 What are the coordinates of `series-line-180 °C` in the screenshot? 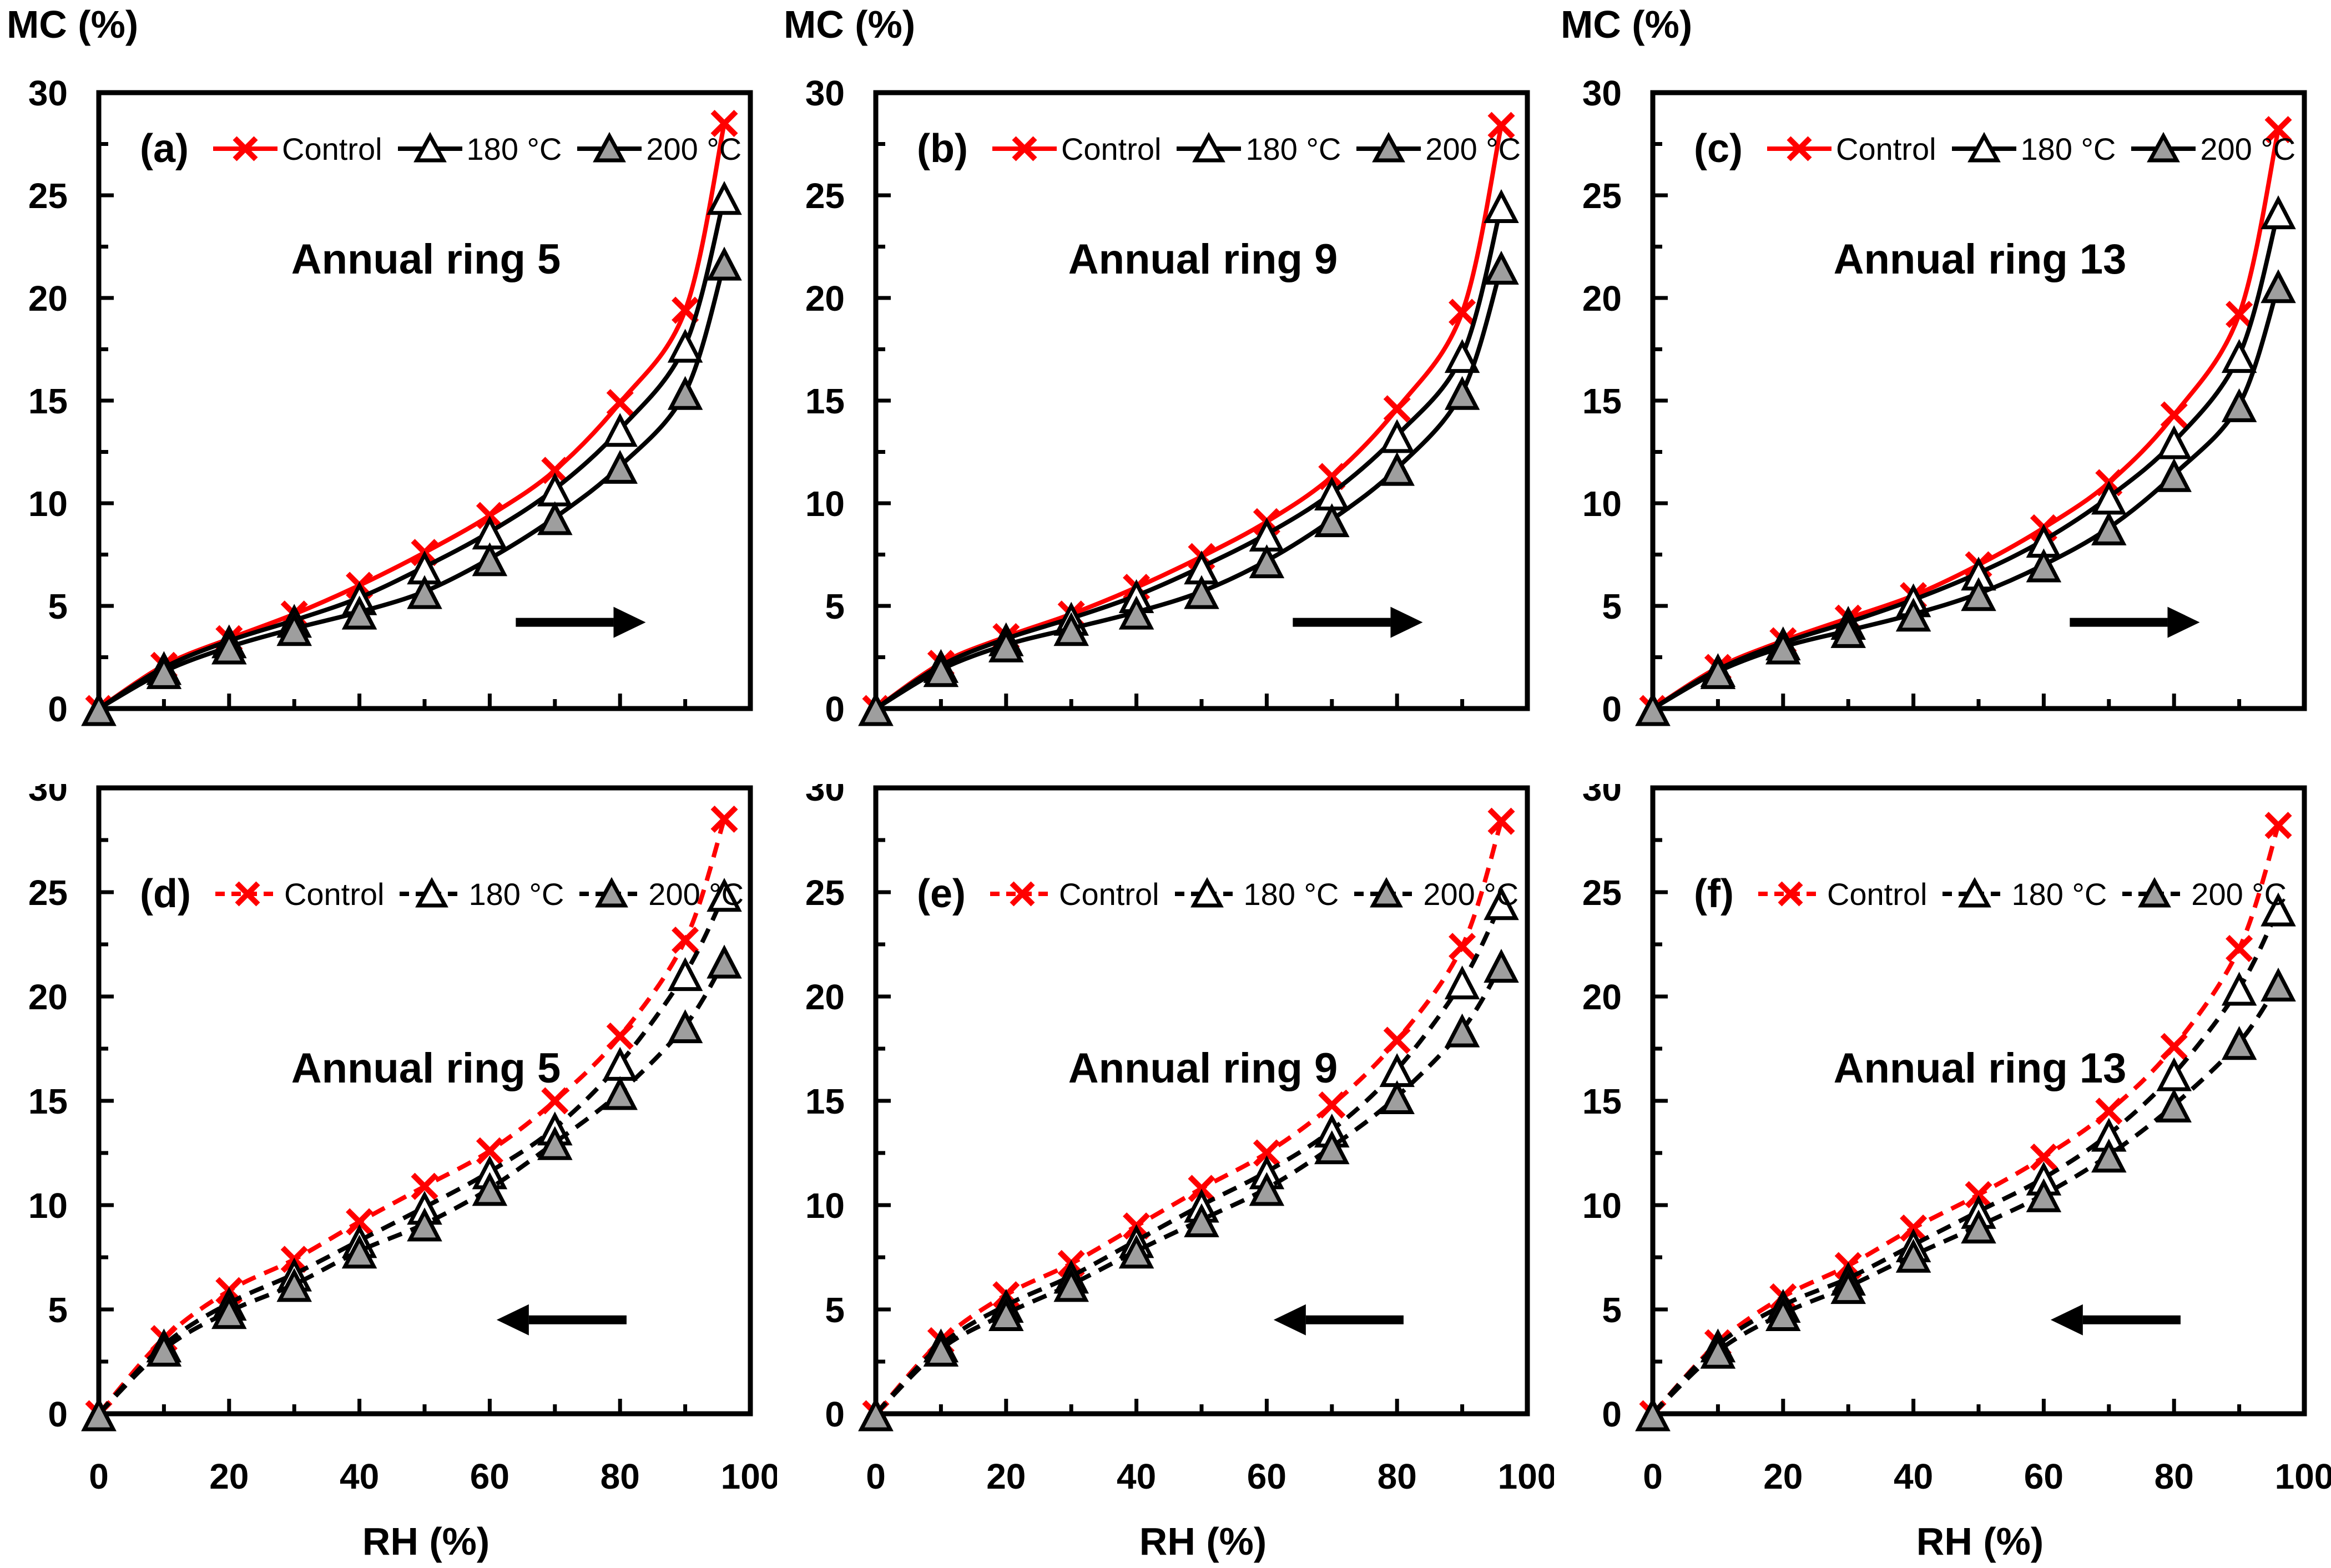 It's located at (1188, 1158).